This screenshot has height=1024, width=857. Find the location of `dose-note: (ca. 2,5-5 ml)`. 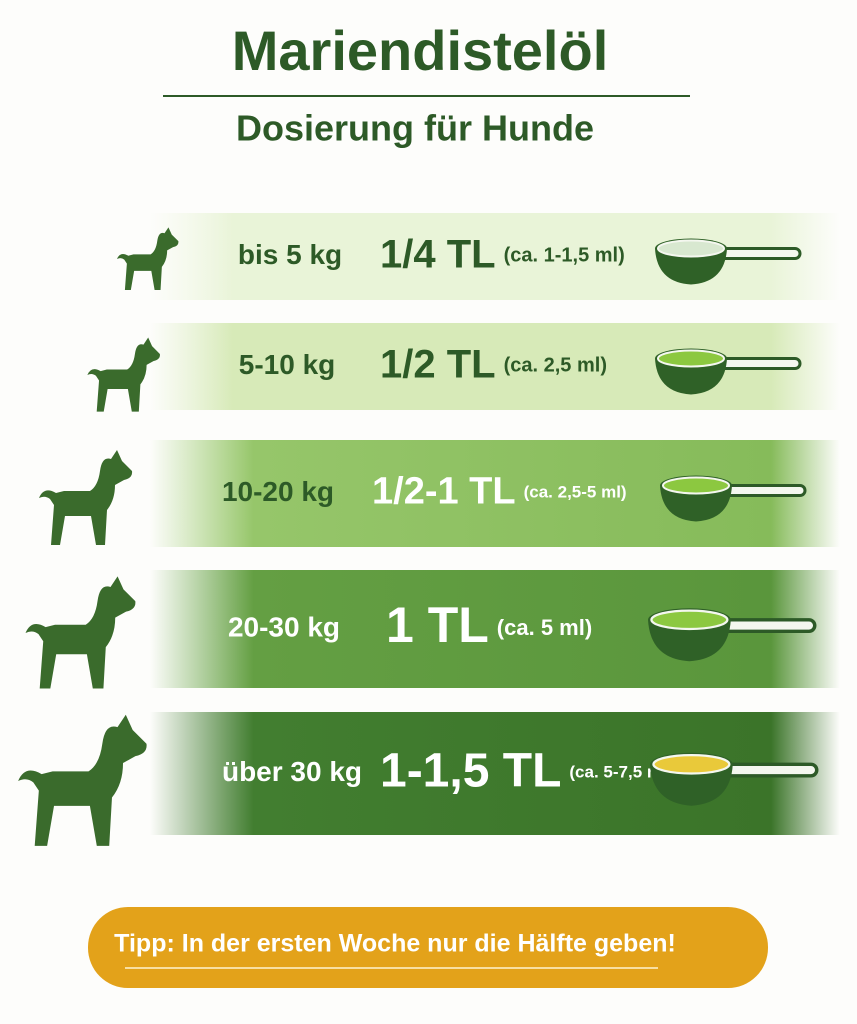

dose-note: (ca. 2,5-5 ml) is located at coordinates (575, 492).